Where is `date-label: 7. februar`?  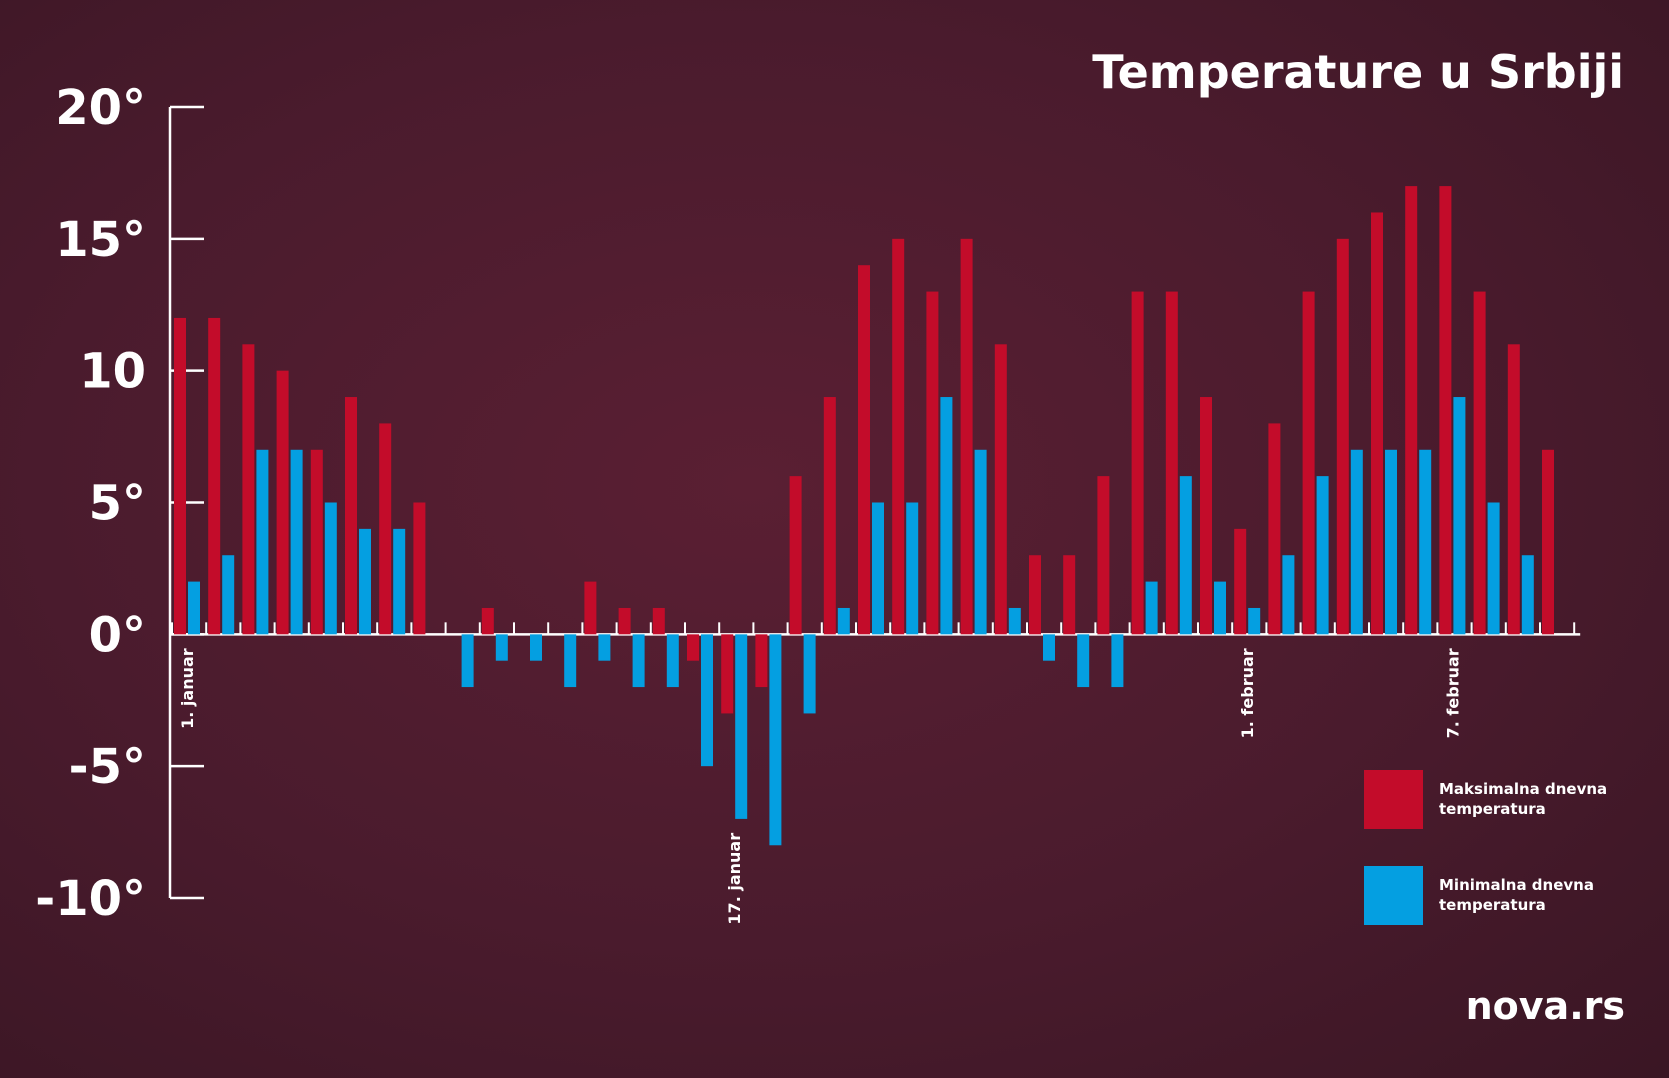
date-label: 7. februar is located at coordinates (1452, 693).